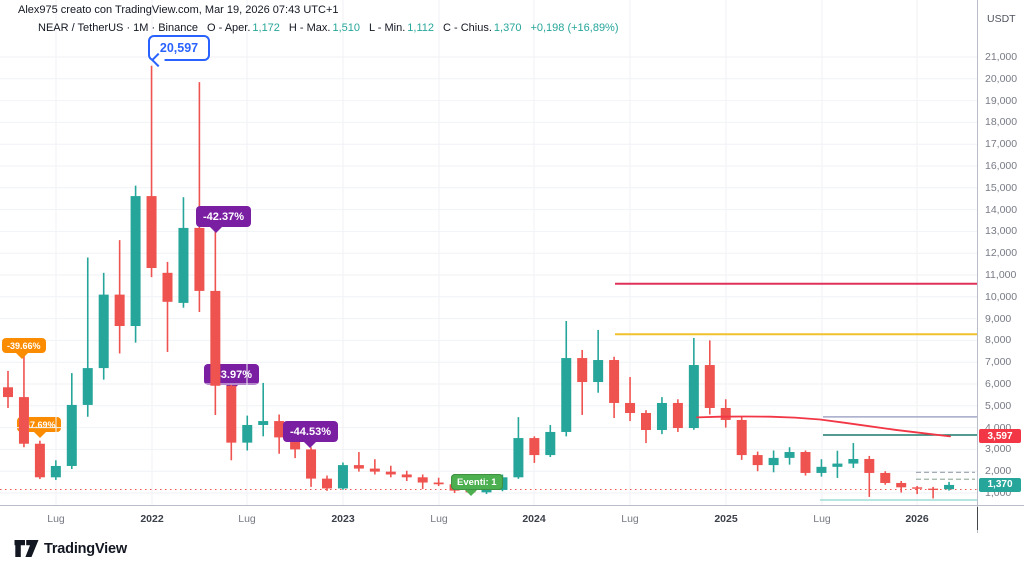  Describe the element at coordinates (512, 550) in the screenshot. I see `footer-bar: TradingView` at that location.